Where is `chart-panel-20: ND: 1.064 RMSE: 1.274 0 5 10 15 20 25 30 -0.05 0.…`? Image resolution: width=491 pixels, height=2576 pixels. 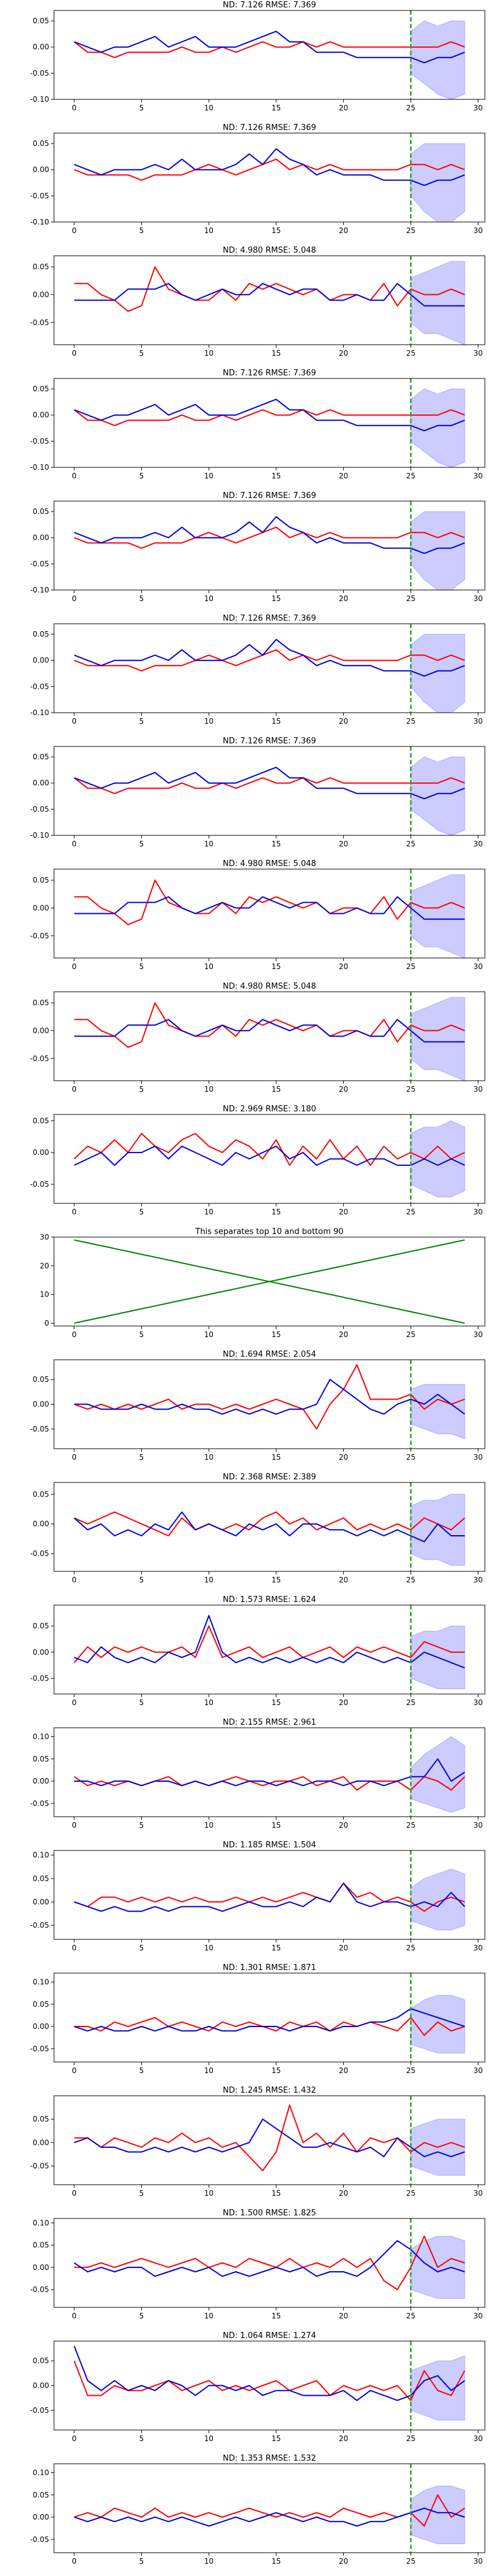 chart-panel-20: ND: 1.064 RMSE: 1.274 0 5 10 15 20 25 30 -0.05 0.… is located at coordinates (245, 2392).